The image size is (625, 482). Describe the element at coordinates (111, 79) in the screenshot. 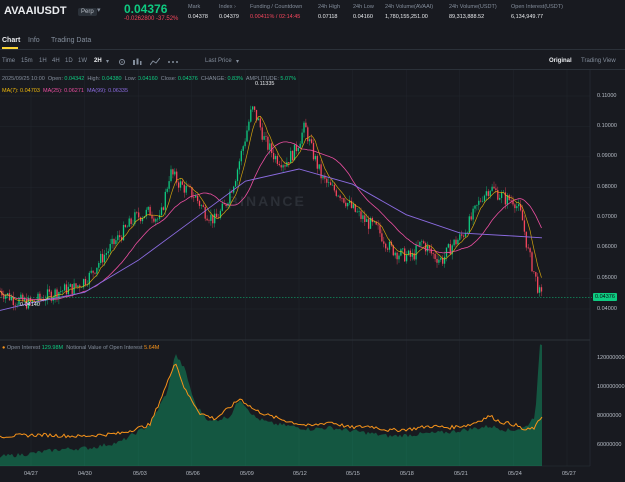

I see `high-value: 0.04380` at that location.